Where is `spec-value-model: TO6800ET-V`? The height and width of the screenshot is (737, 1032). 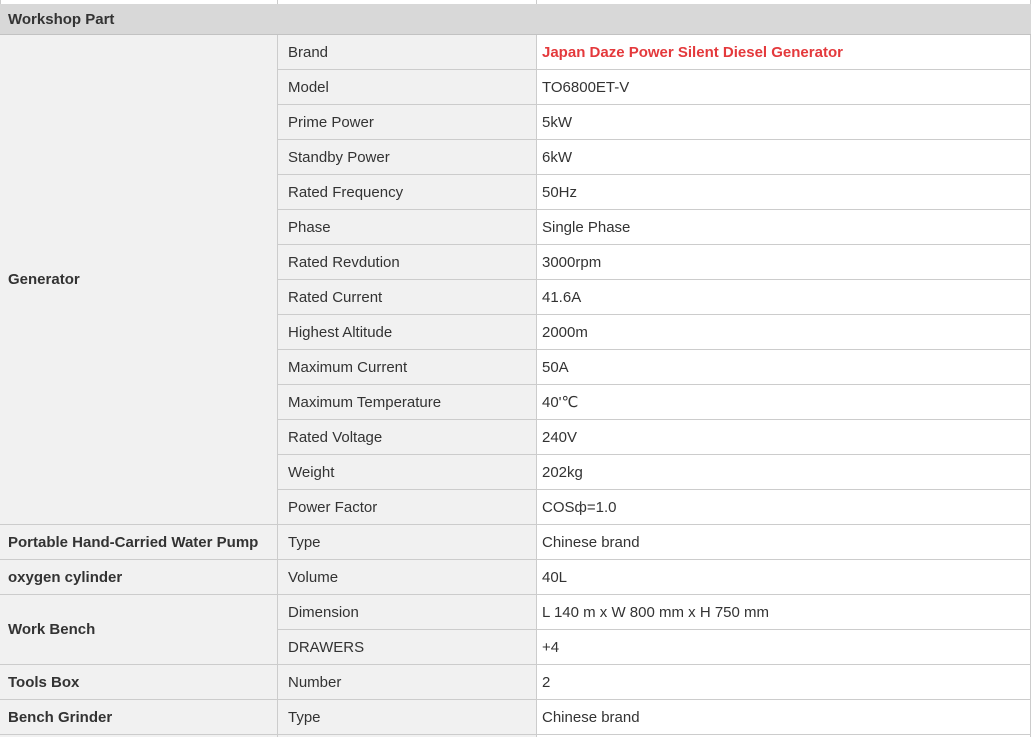
spec-value-model: TO6800ET-V is located at coordinates (784, 87).